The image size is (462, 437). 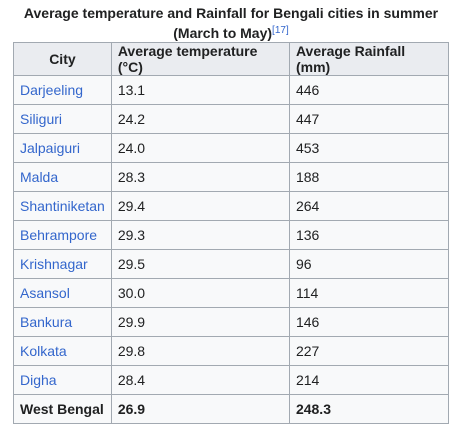 I want to click on city-link: Asansol, so click(x=45, y=293).